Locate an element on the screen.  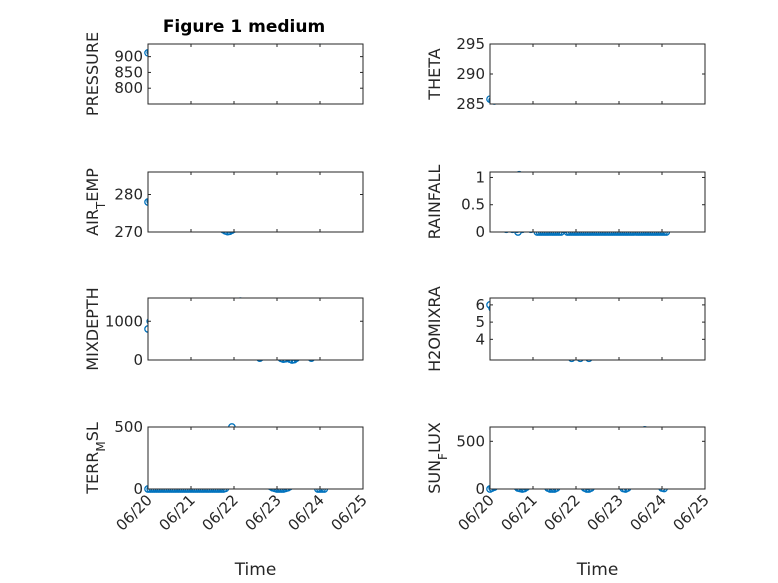
y-tick-label: 5 is located at coordinates (480, 322).